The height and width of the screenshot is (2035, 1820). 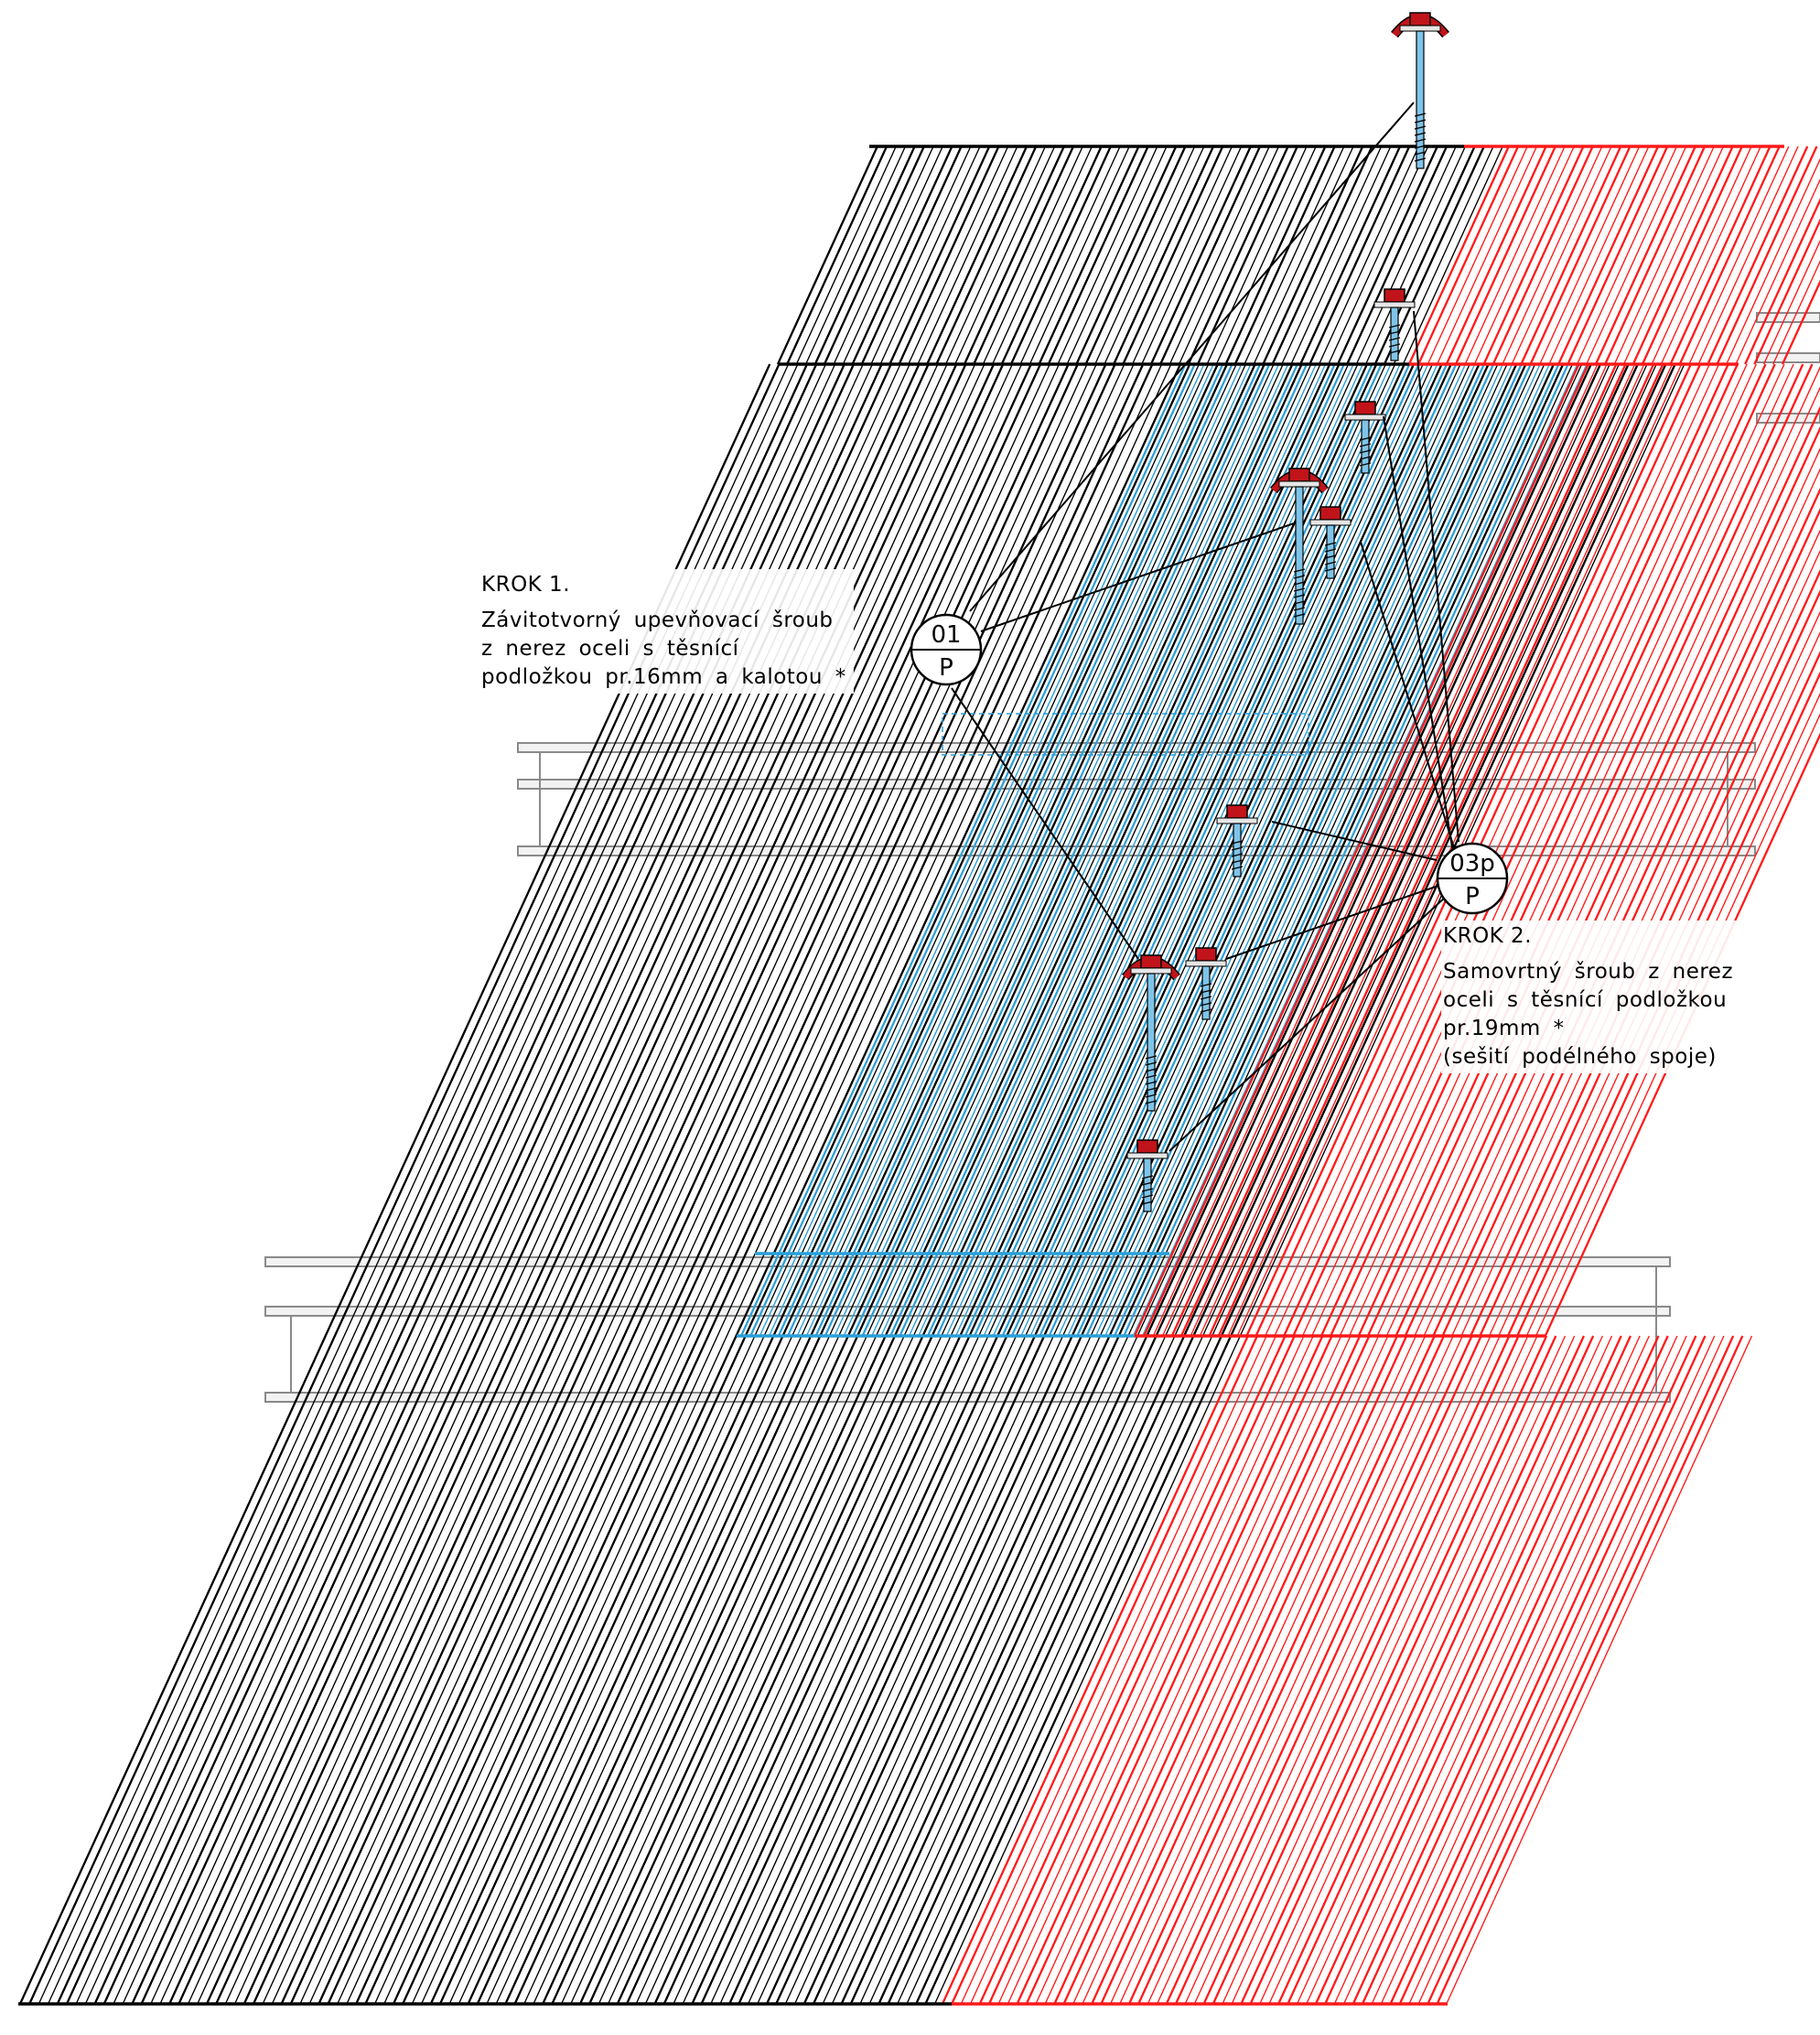 What do you see at coordinates (663, 677) in the screenshot?
I see `step1-line-3: podložkou pr.16mm a kalotou *` at bounding box center [663, 677].